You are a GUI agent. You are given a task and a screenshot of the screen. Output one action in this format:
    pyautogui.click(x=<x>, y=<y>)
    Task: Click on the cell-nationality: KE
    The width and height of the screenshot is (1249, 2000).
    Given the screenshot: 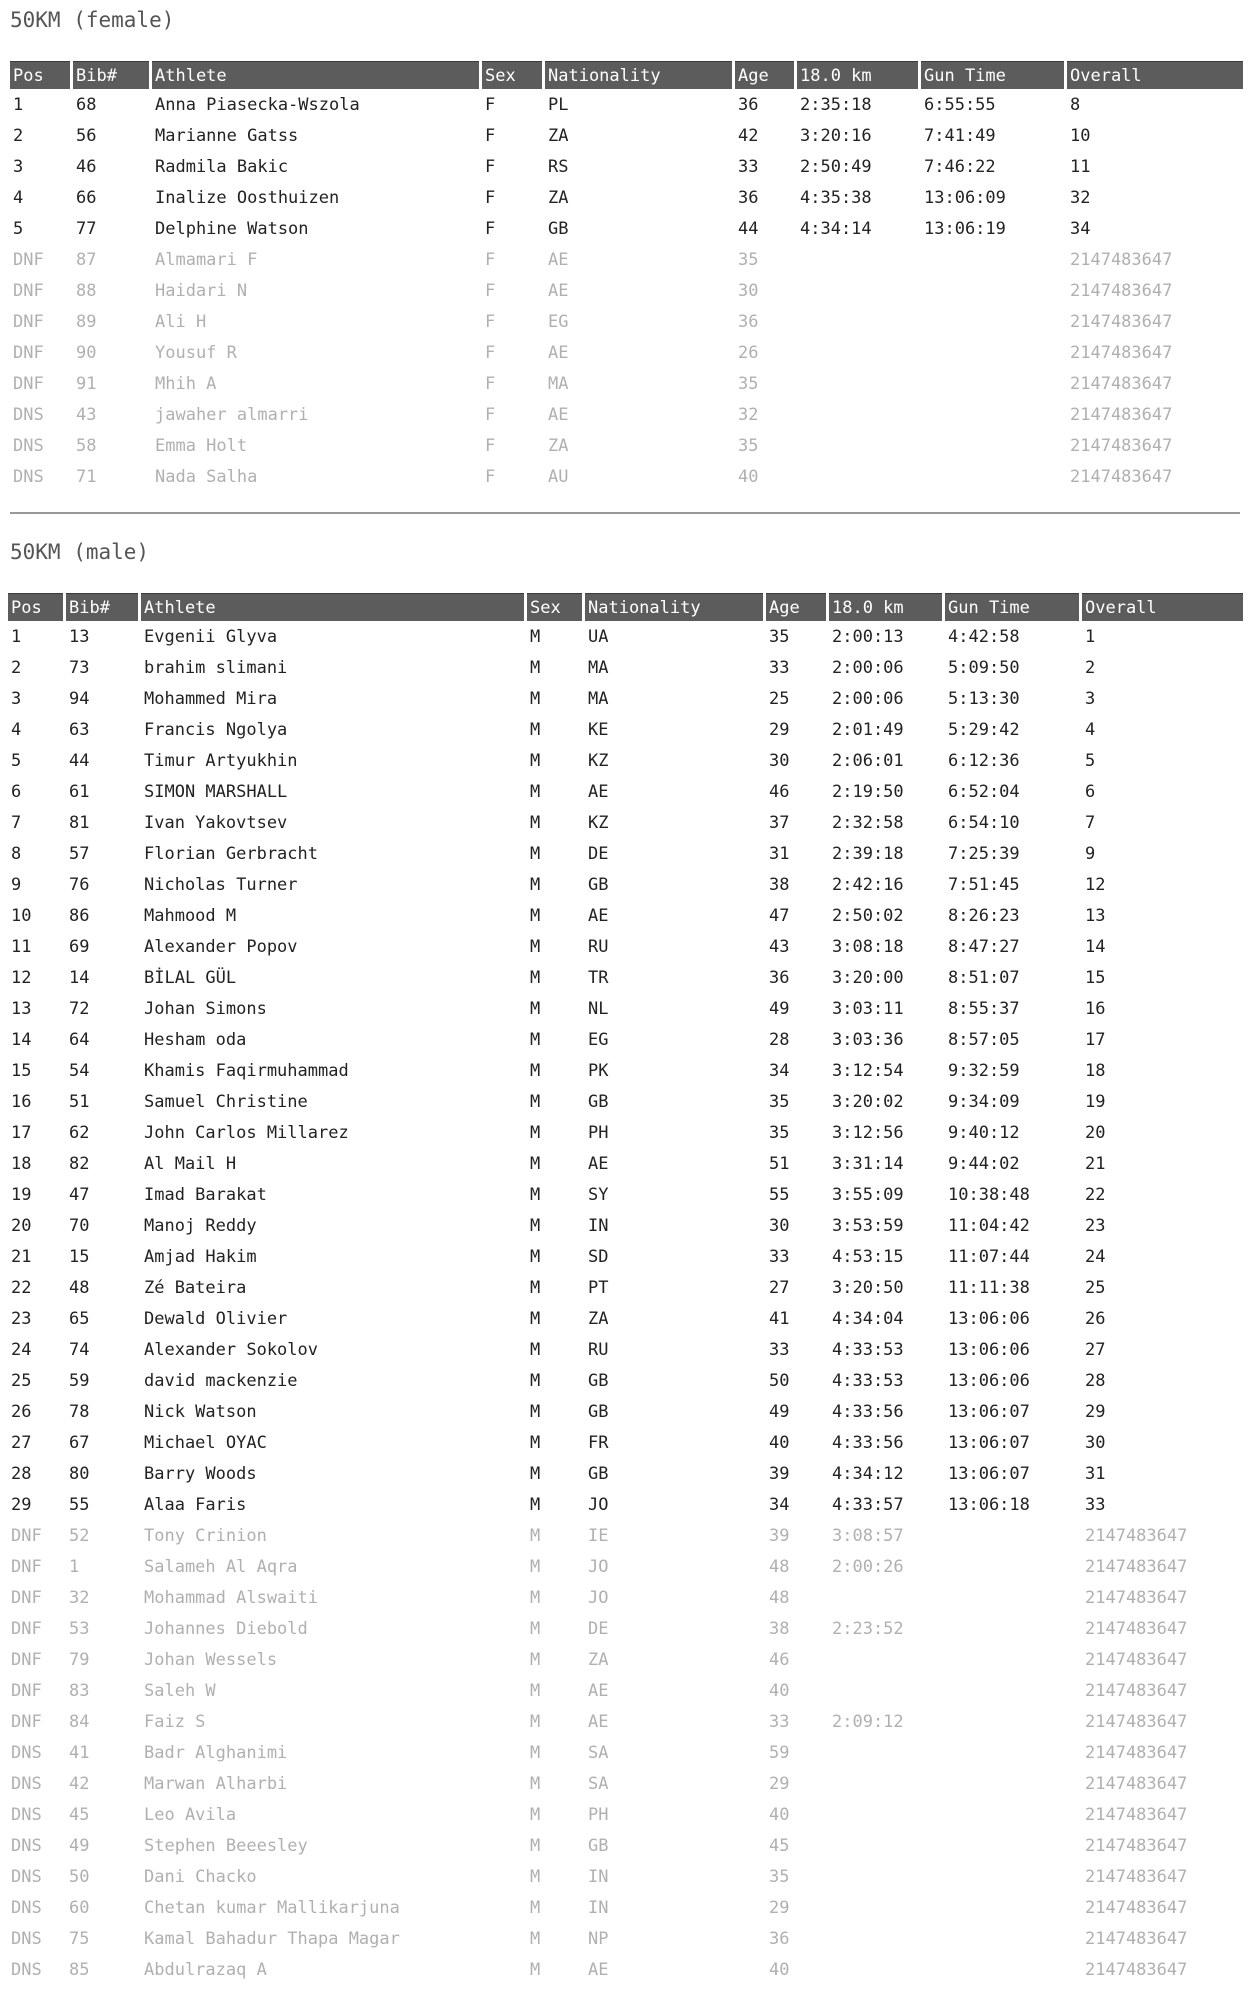 What is the action you would take?
    pyautogui.click(x=598, y=729)
    